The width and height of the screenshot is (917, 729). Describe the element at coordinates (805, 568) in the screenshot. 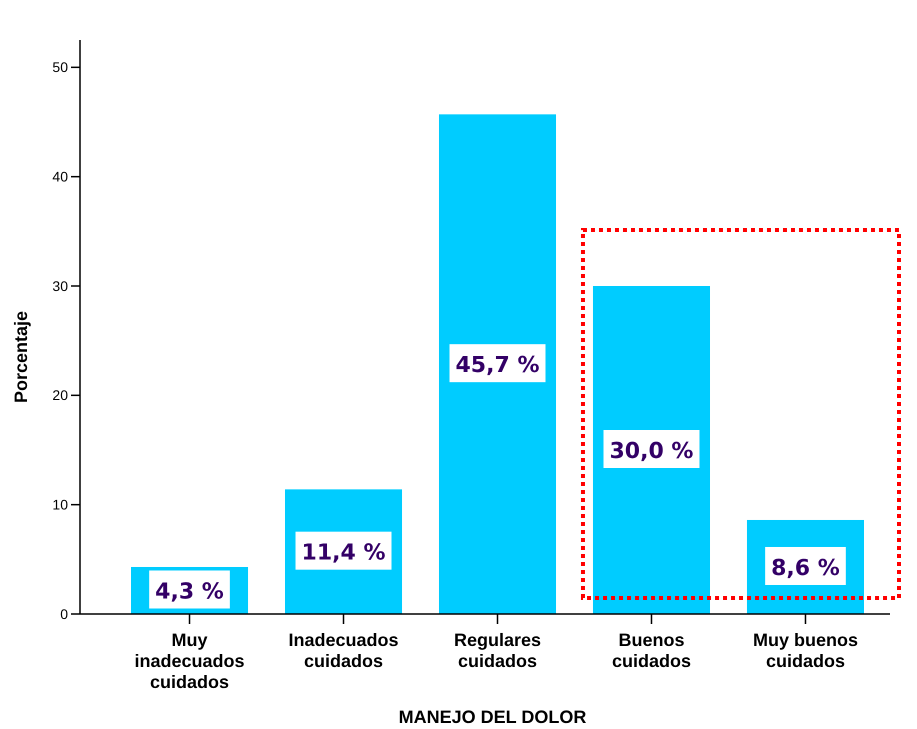

I see `data-label: 8,6 %` at that location.